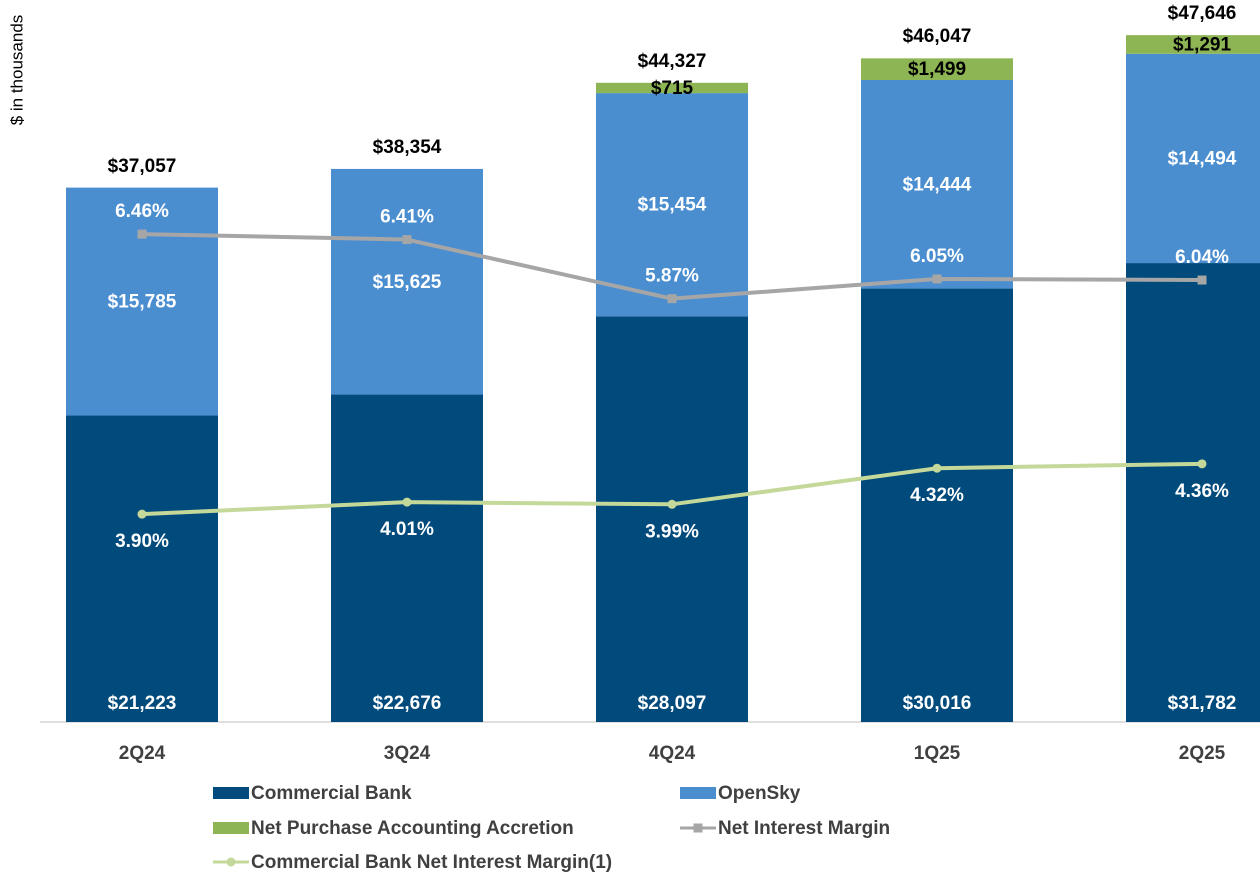 The image size is (1260, 878). I want to click on legend-label: Commercial Bank, so click(331, 793).